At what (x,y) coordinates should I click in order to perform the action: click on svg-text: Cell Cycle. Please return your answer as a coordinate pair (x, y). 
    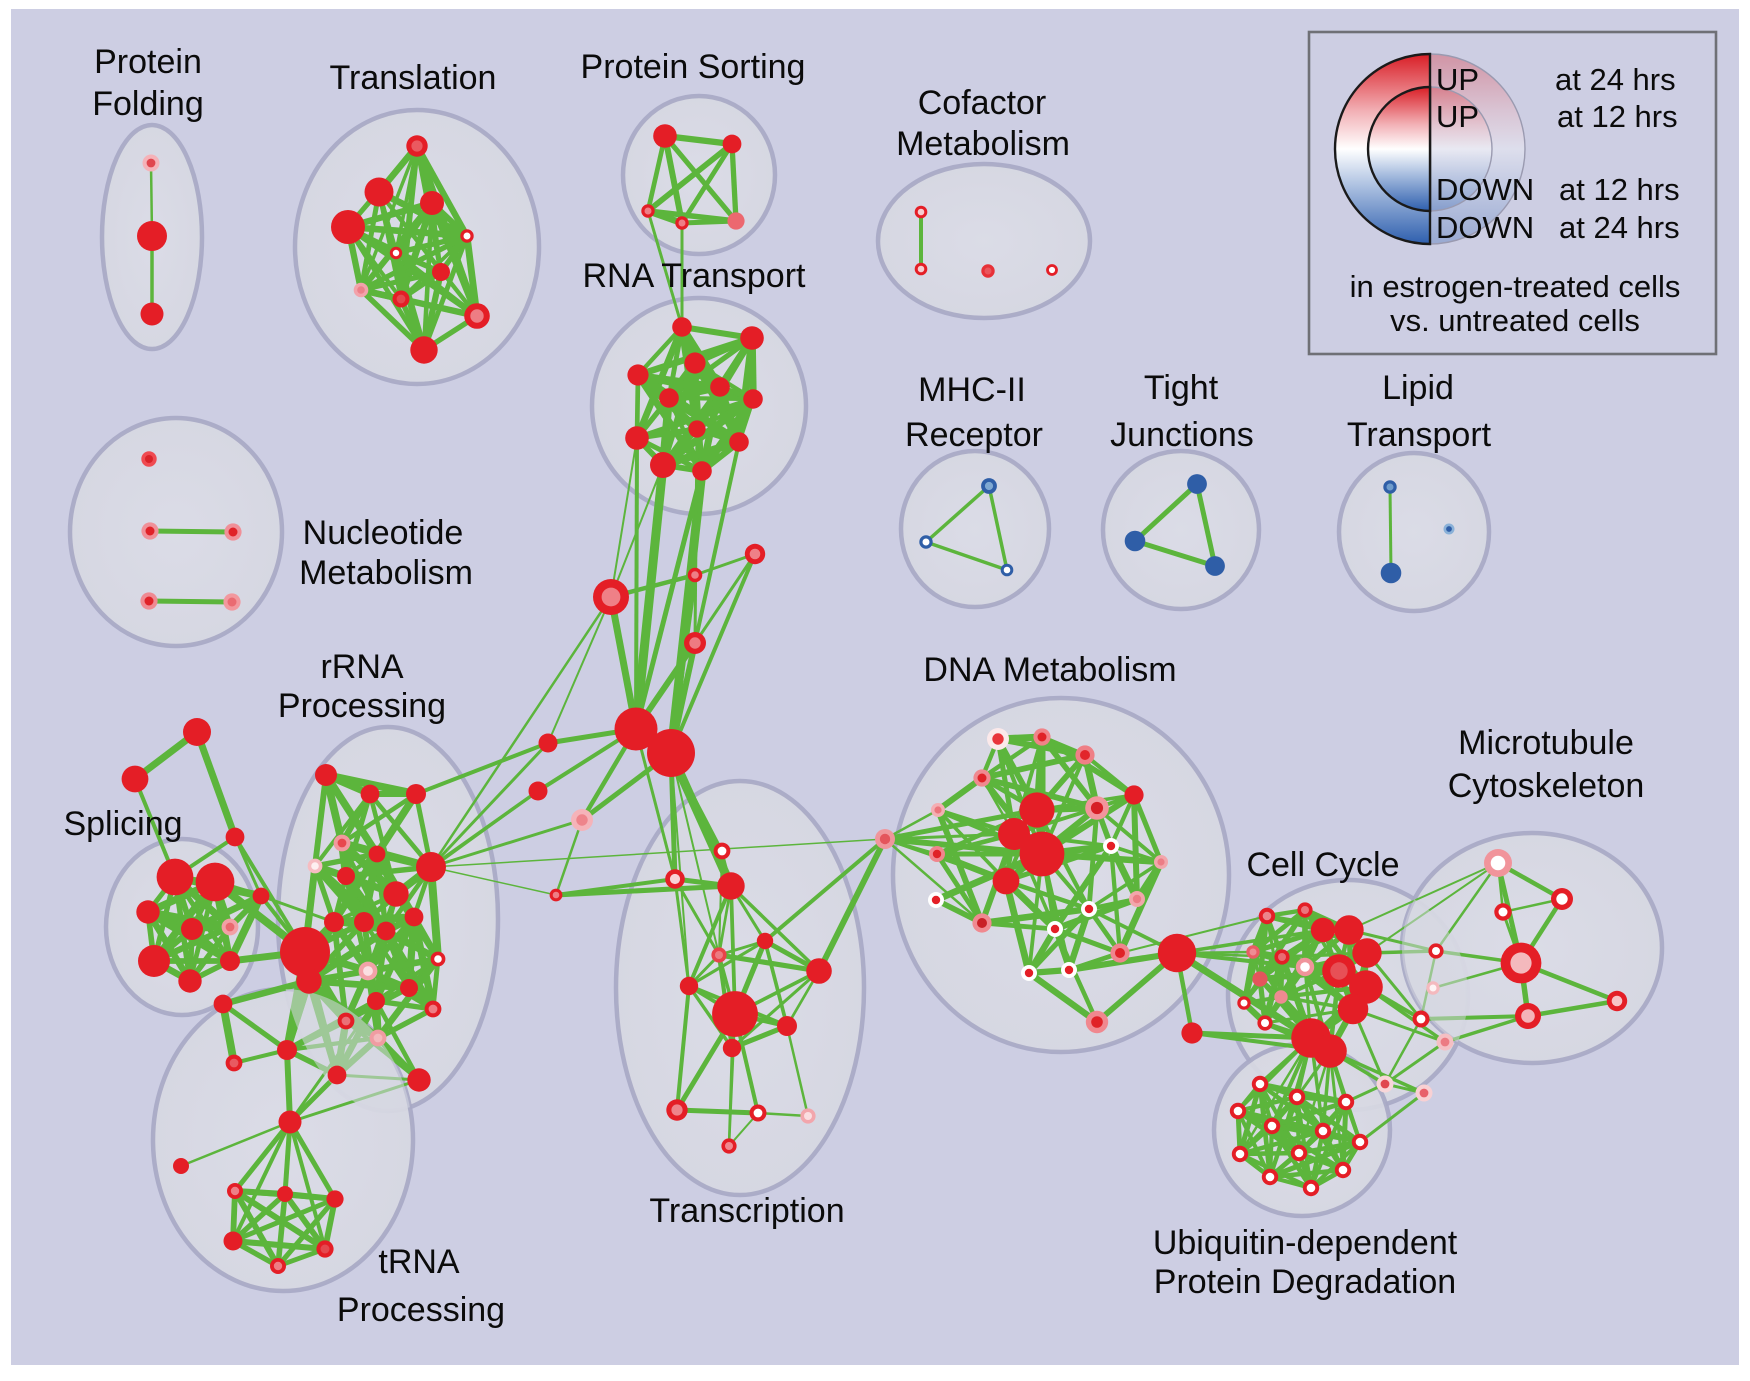
    Looking at the image, I should click on (1322, 865).